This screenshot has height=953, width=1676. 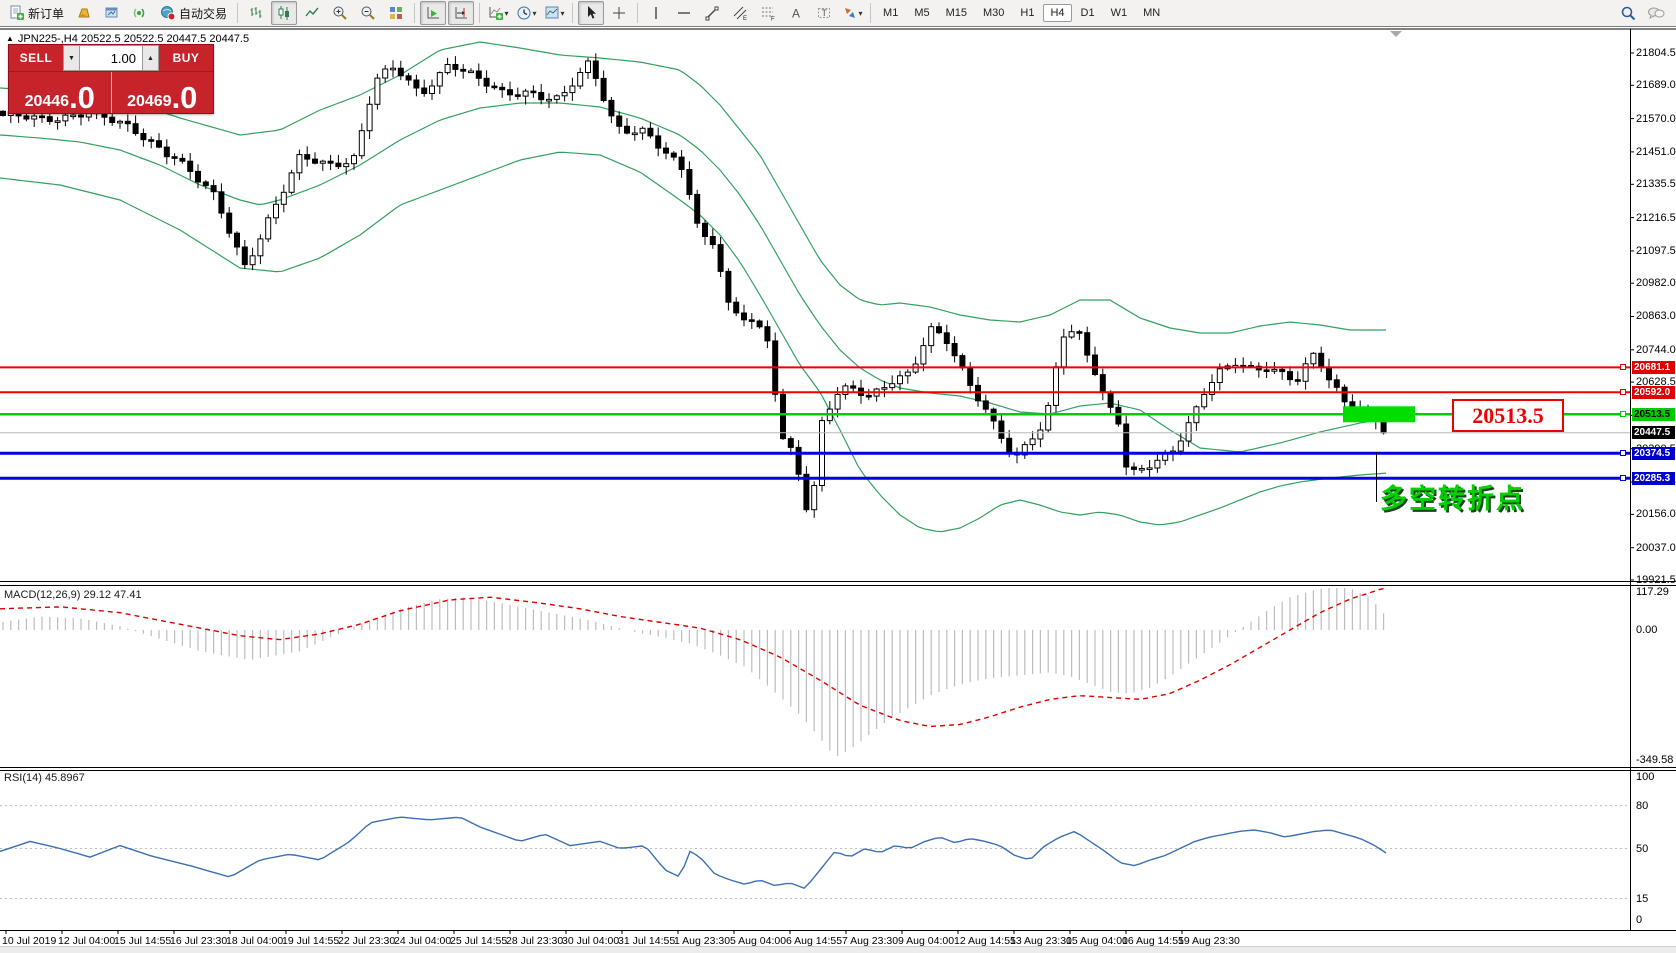 I want to click on price-callout-box: 20513.5, so click(x=1508, y=415).